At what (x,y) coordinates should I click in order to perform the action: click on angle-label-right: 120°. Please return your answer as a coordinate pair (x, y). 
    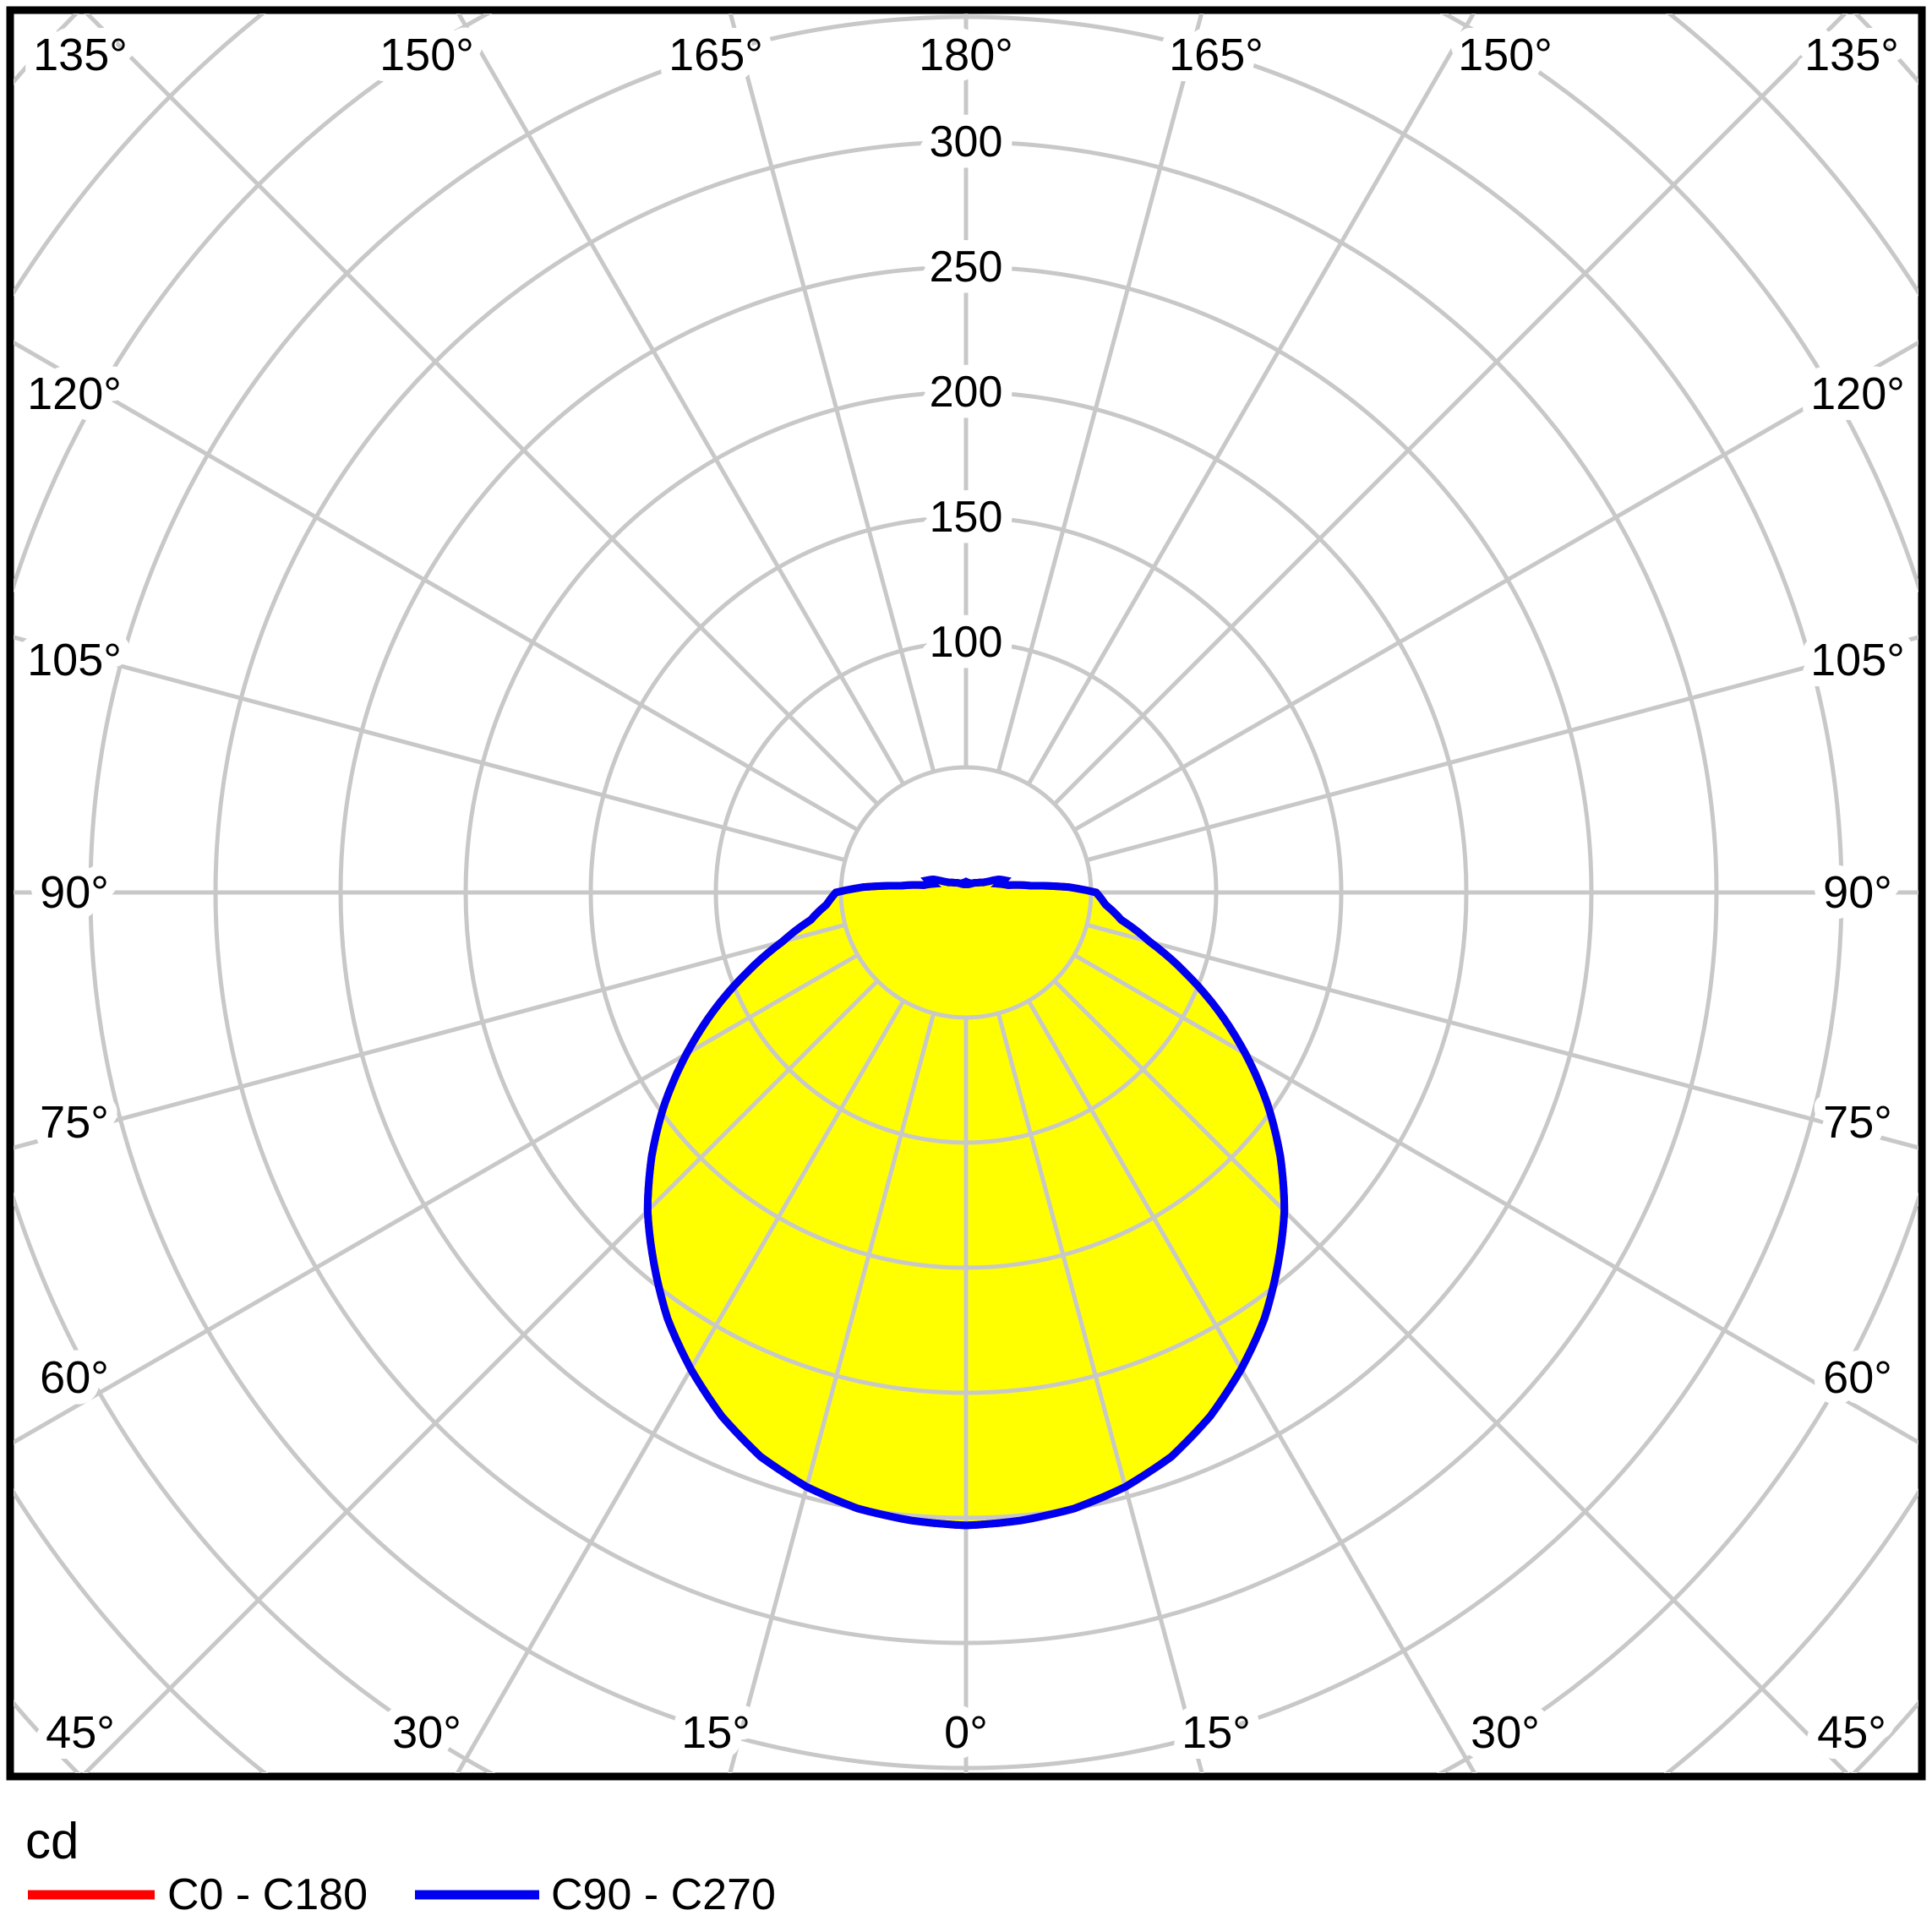
    Looking at the image, I should click on (1857, 393).